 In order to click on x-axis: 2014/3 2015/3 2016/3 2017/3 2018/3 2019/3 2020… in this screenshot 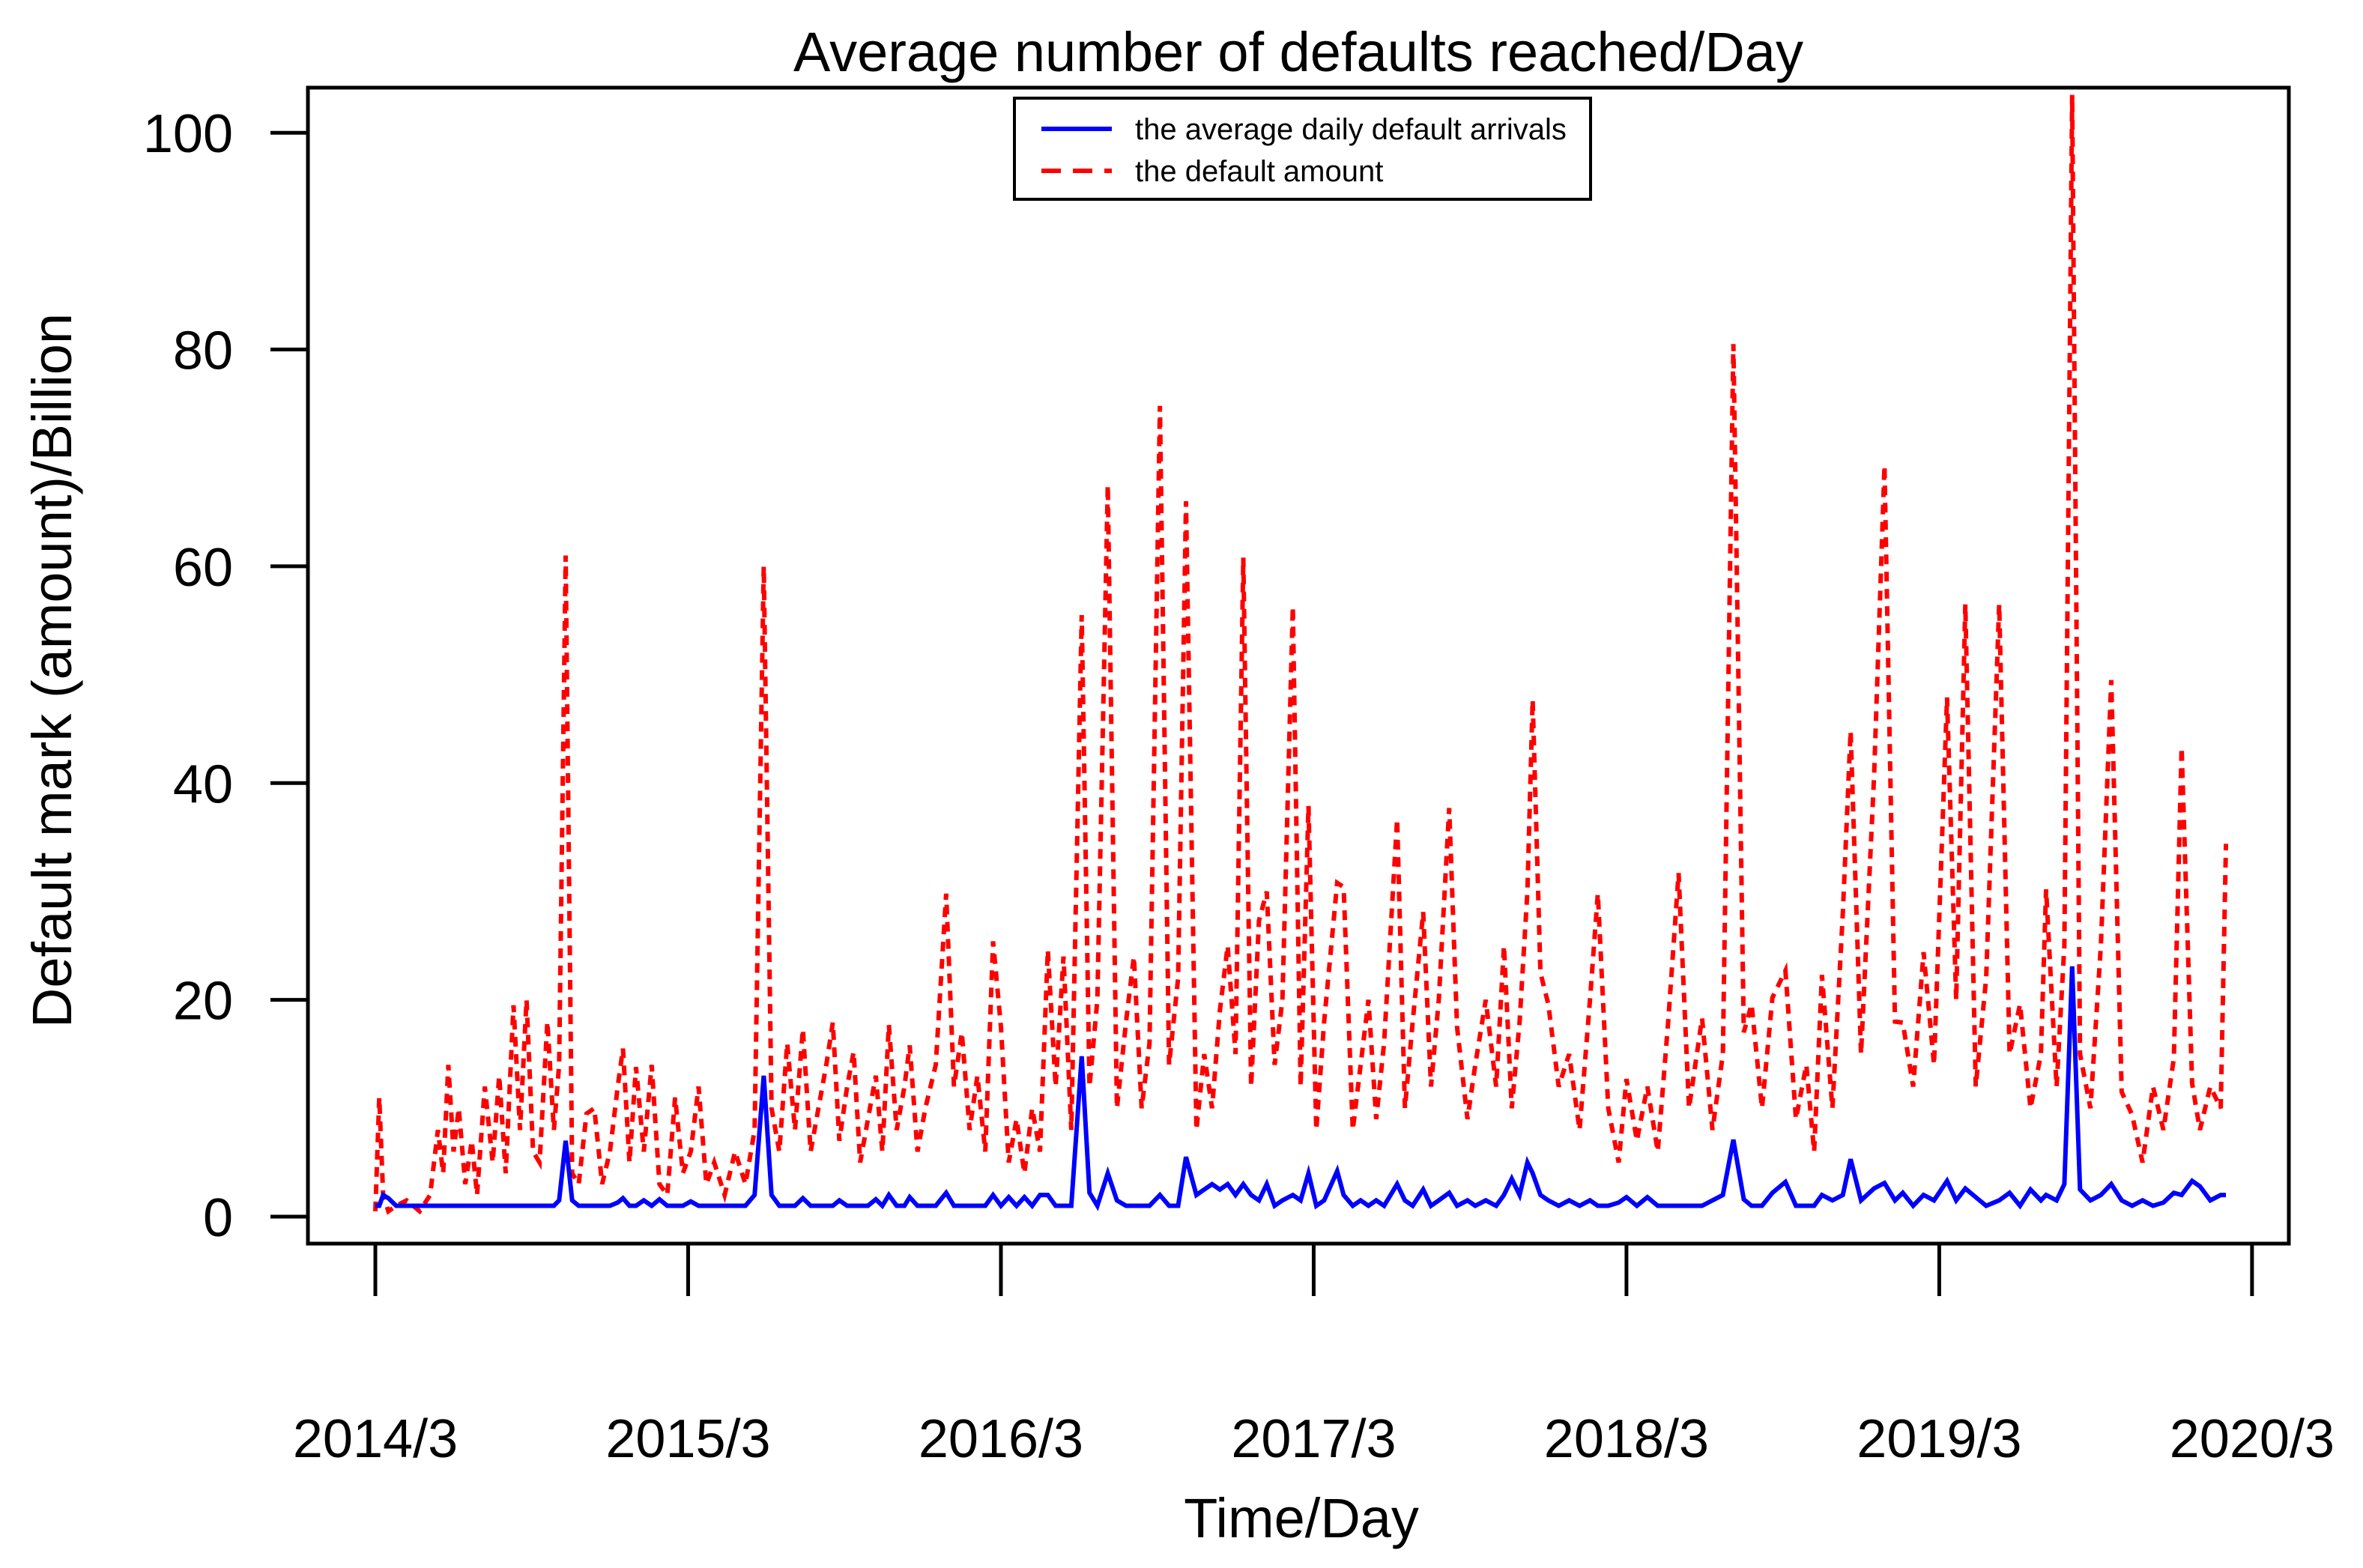, I will do `click(1314, 1356)`.